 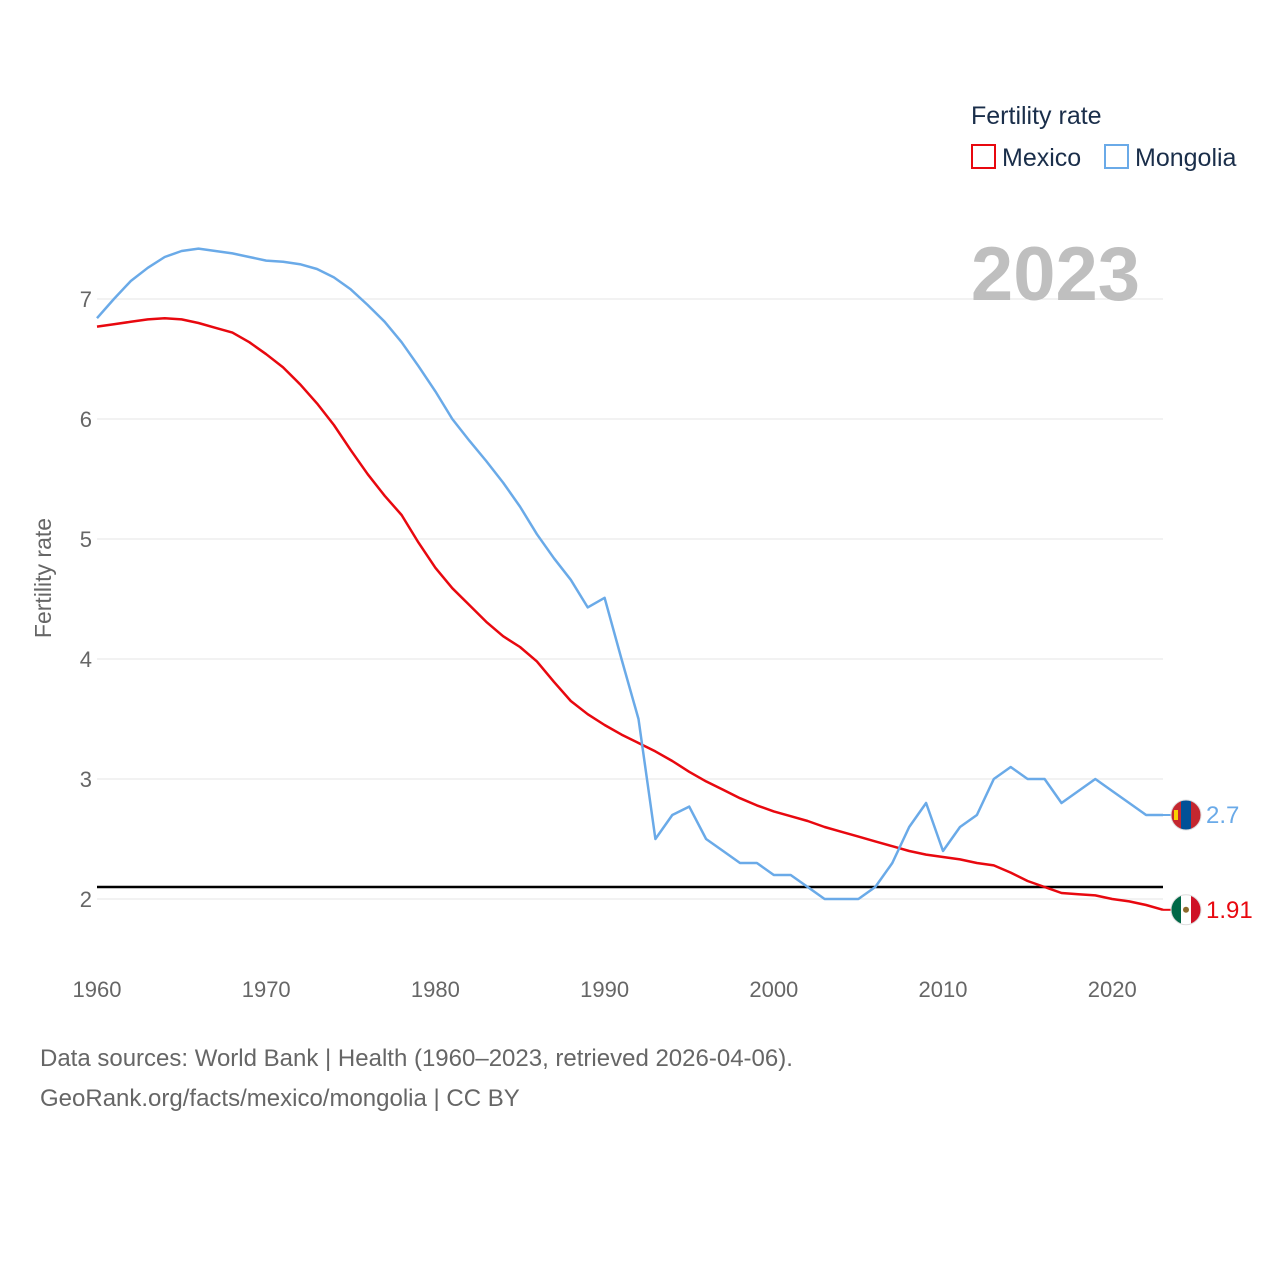 What do you see at coordinates (1186, 158) in the screenshot?
I see `legend-label-mongolia: Mongolia` at bounding box center [1186, 158].